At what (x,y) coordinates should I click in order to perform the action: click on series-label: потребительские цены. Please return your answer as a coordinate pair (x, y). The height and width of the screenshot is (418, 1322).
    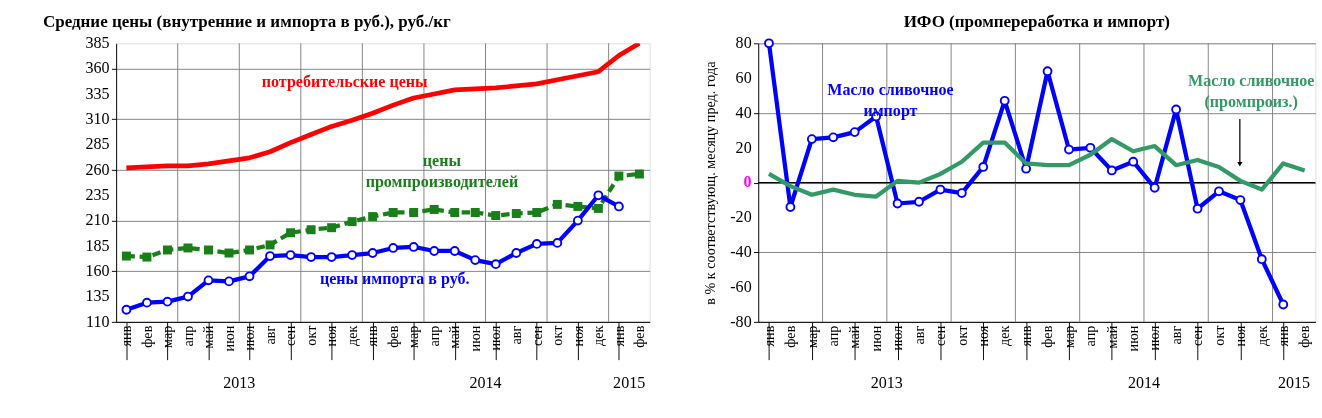
    Looking at the image, I should click on (345, 81).